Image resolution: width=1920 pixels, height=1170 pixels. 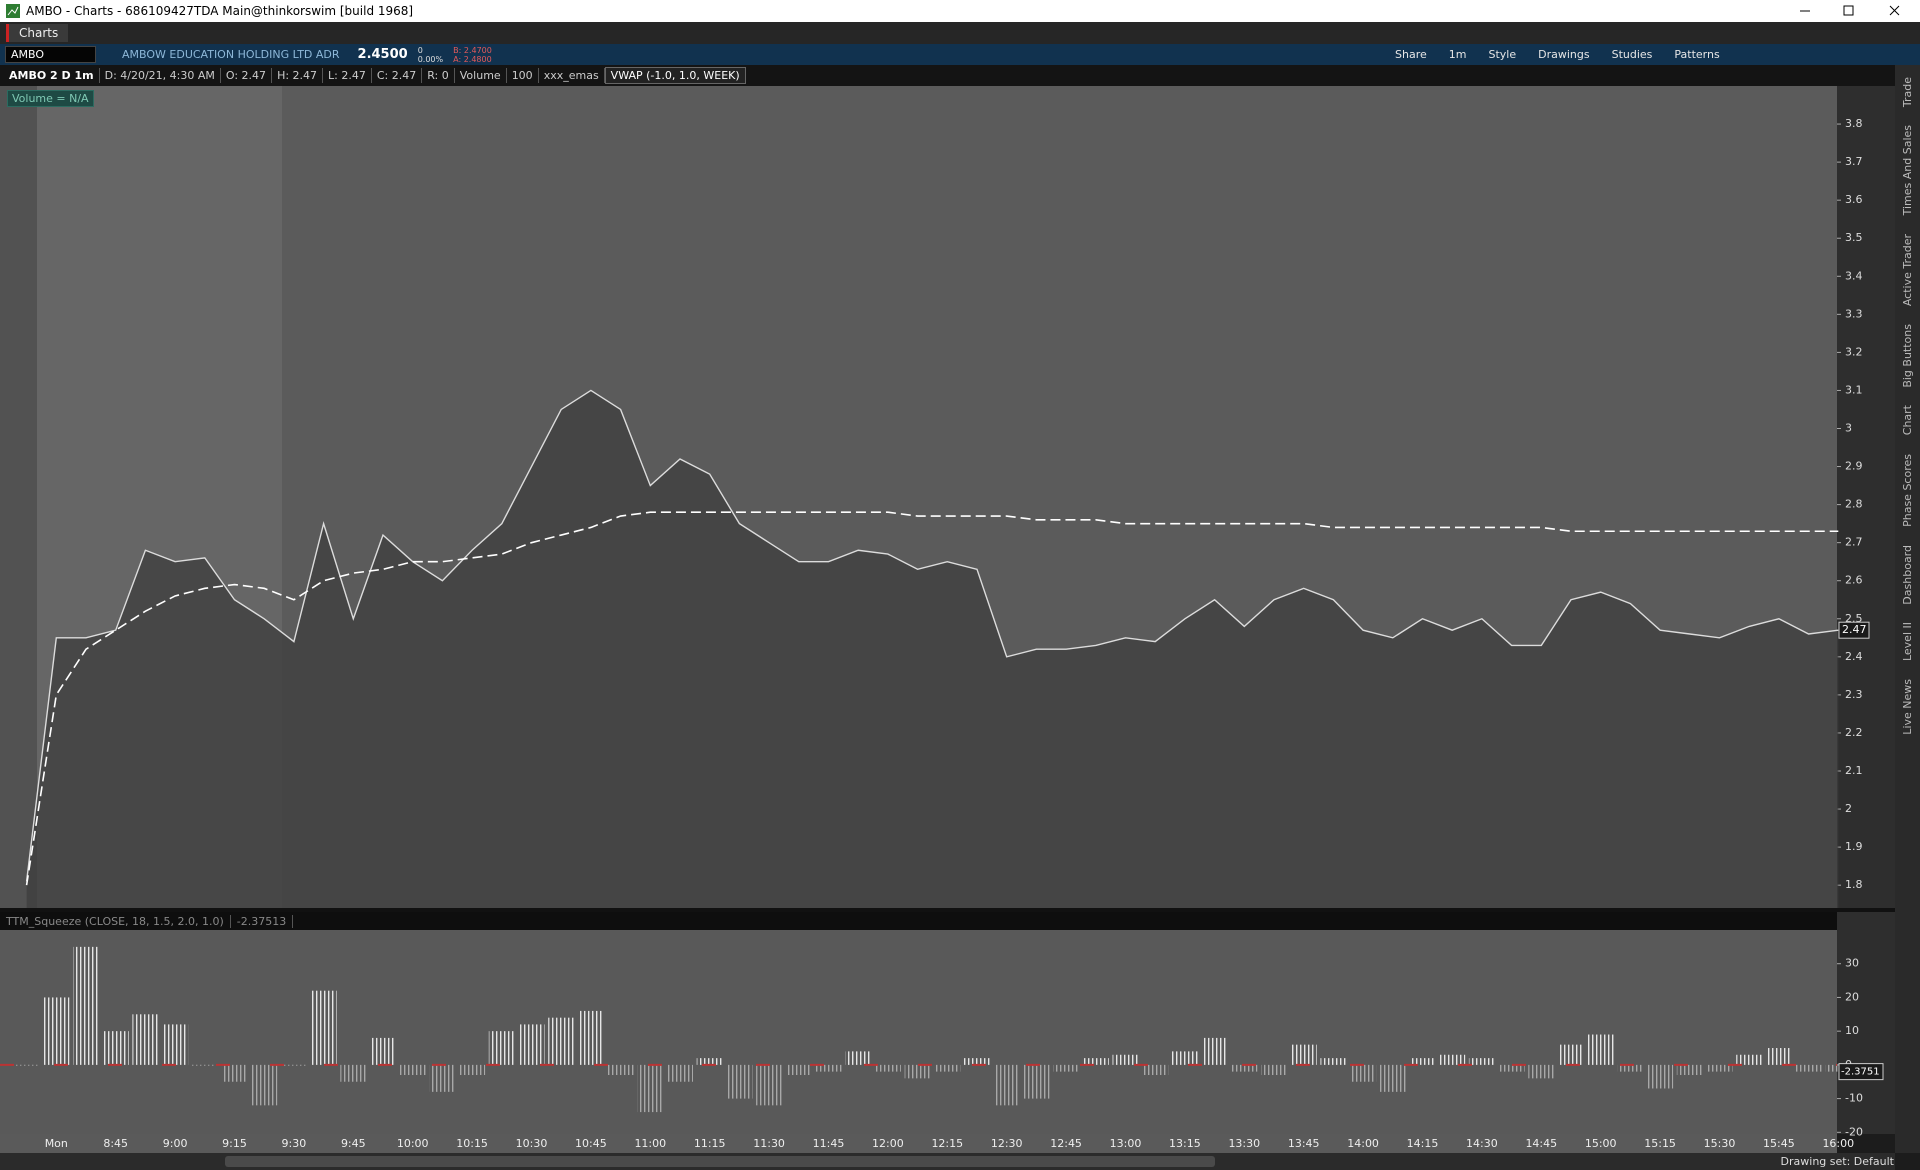 I want to click on x-tick-label: 11:45, so click(x=829, y=1143).